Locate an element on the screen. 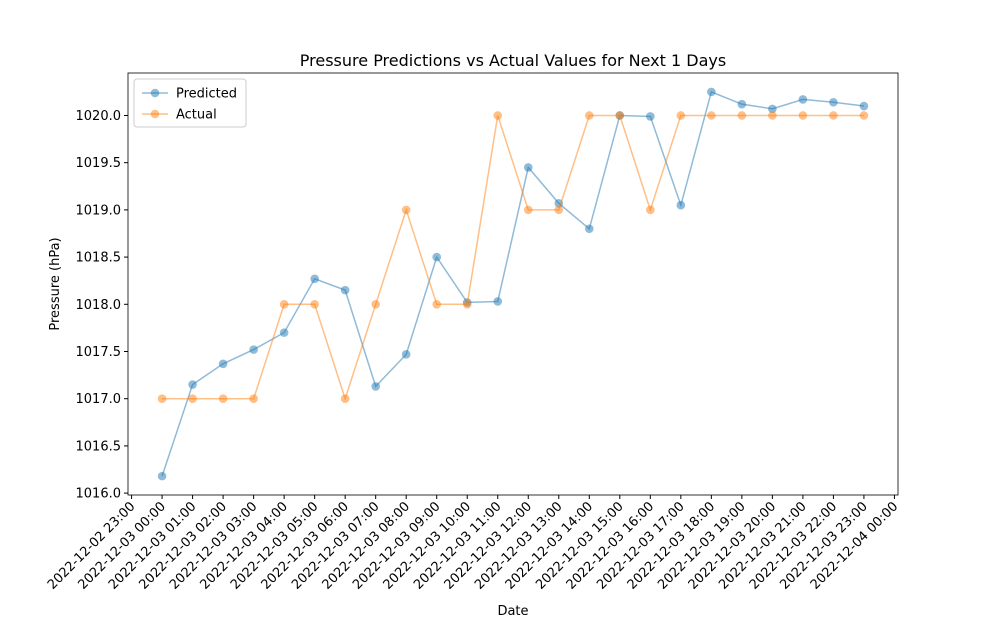 The width and height of the screenshot is (1000, 625). legend-box is located at coordinates (190, 103).